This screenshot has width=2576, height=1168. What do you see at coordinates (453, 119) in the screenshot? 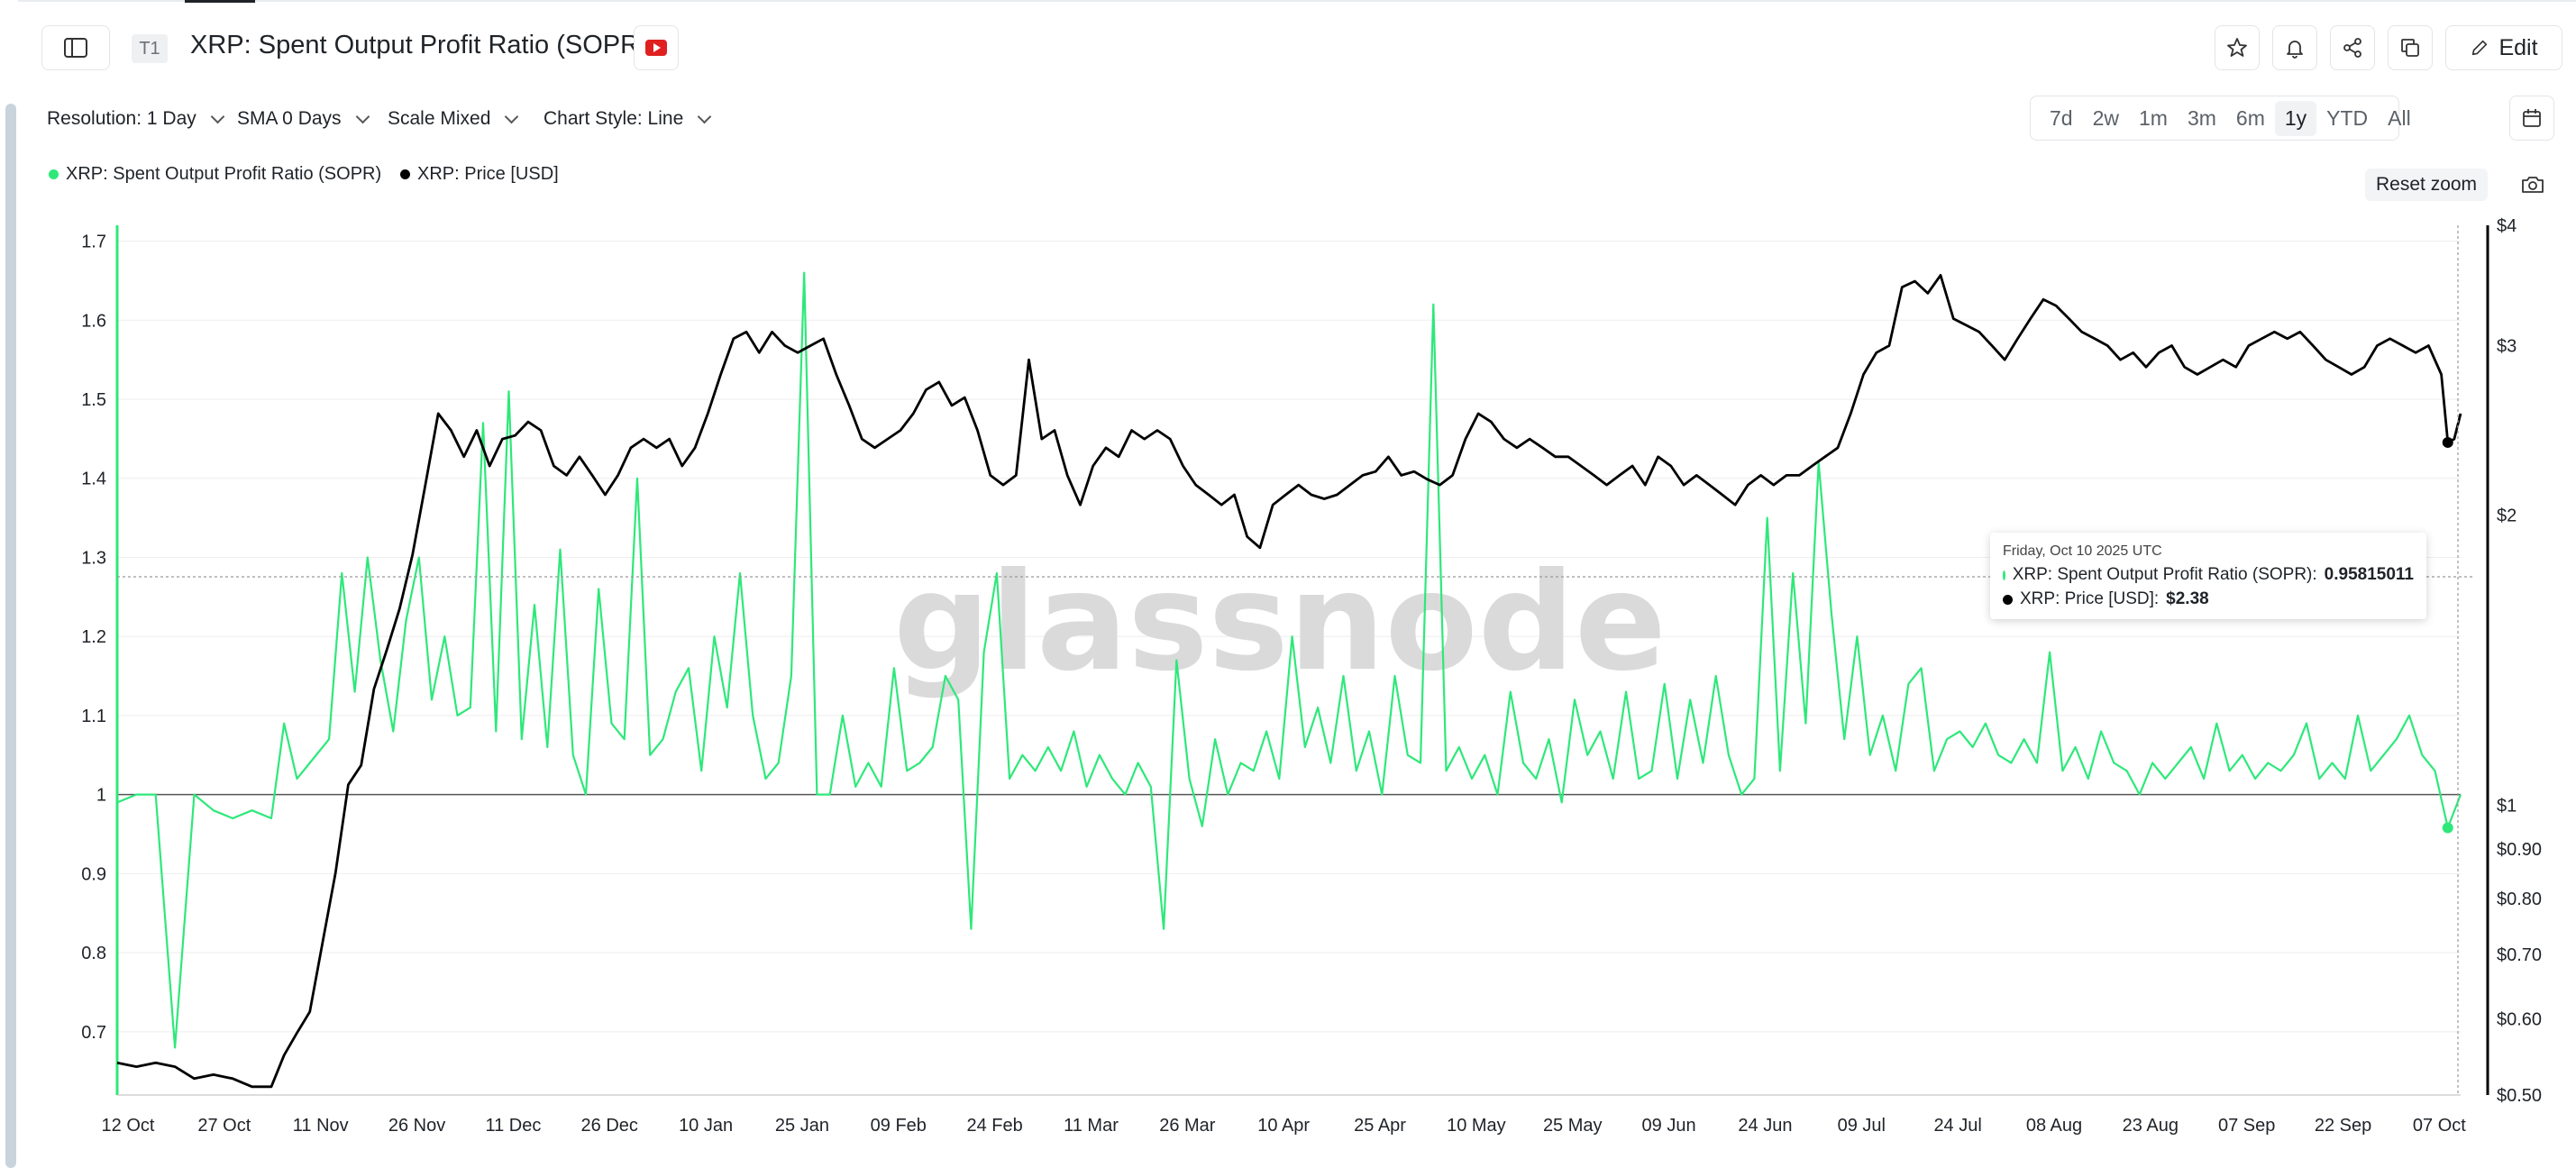
I see `scale-dropdown: Scale Mixed` at bounding box center [453, 119].